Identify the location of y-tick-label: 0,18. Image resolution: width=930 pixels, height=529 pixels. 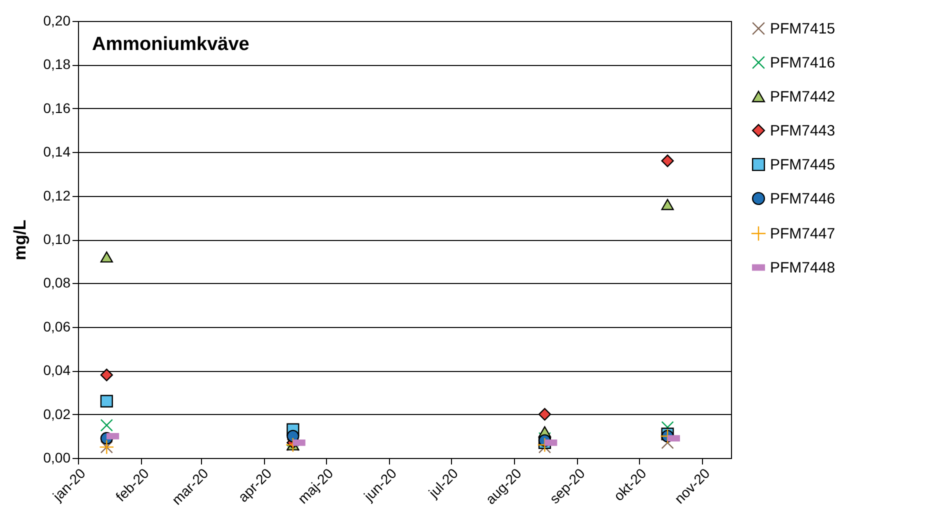
(57, 64).